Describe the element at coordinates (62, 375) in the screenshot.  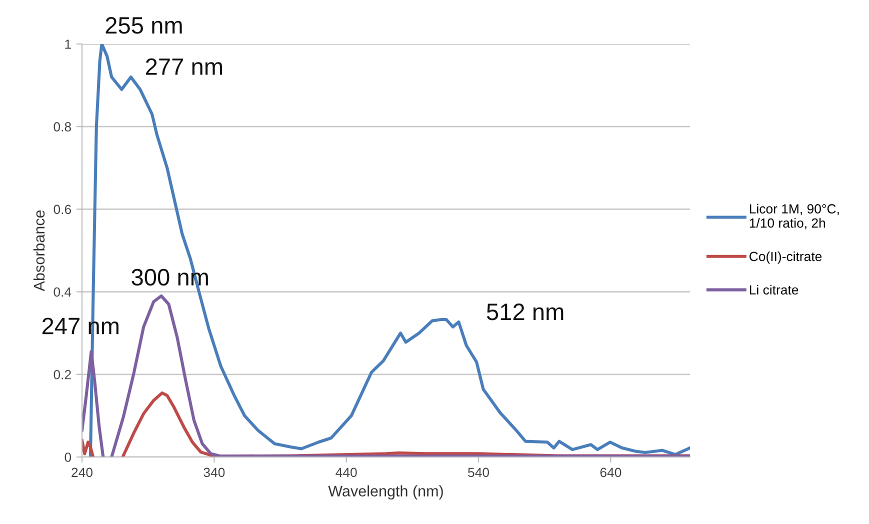
I see `y-tick-label: 0.2` at that location.